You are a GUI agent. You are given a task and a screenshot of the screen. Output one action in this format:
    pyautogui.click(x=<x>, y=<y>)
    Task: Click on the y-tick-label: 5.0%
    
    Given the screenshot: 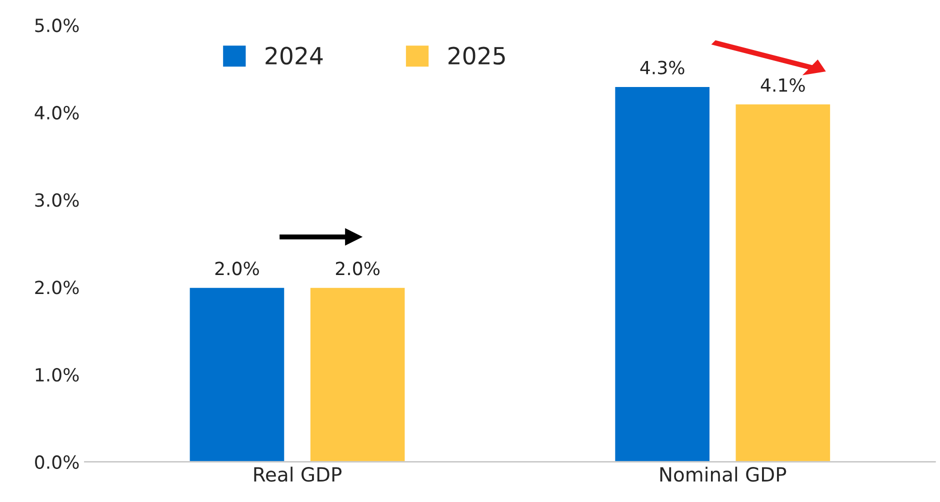 What is the action you would take?
    pyautogui.click(x=57, y=25)
    